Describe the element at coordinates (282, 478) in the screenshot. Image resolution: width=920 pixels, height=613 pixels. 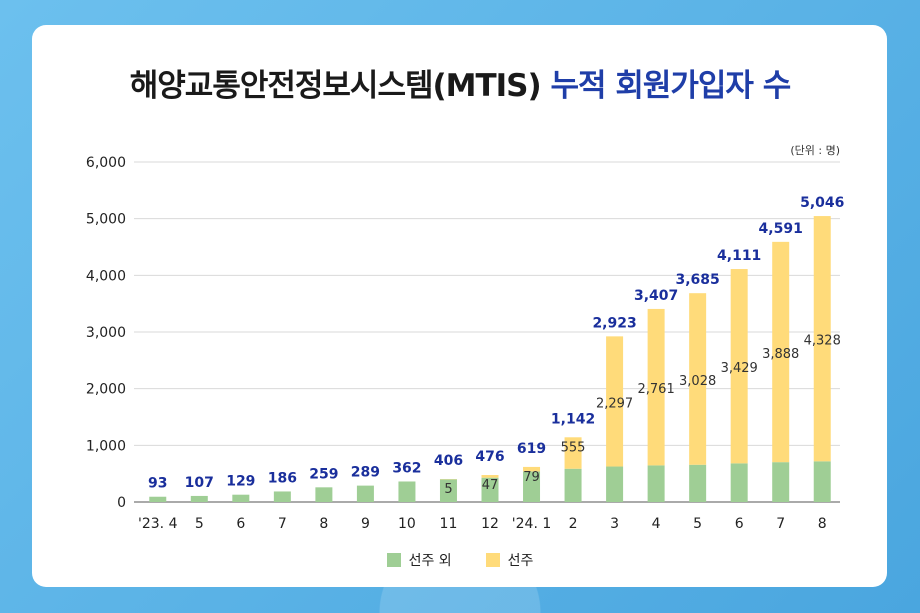
I see `total-value-label: 186` at that location.